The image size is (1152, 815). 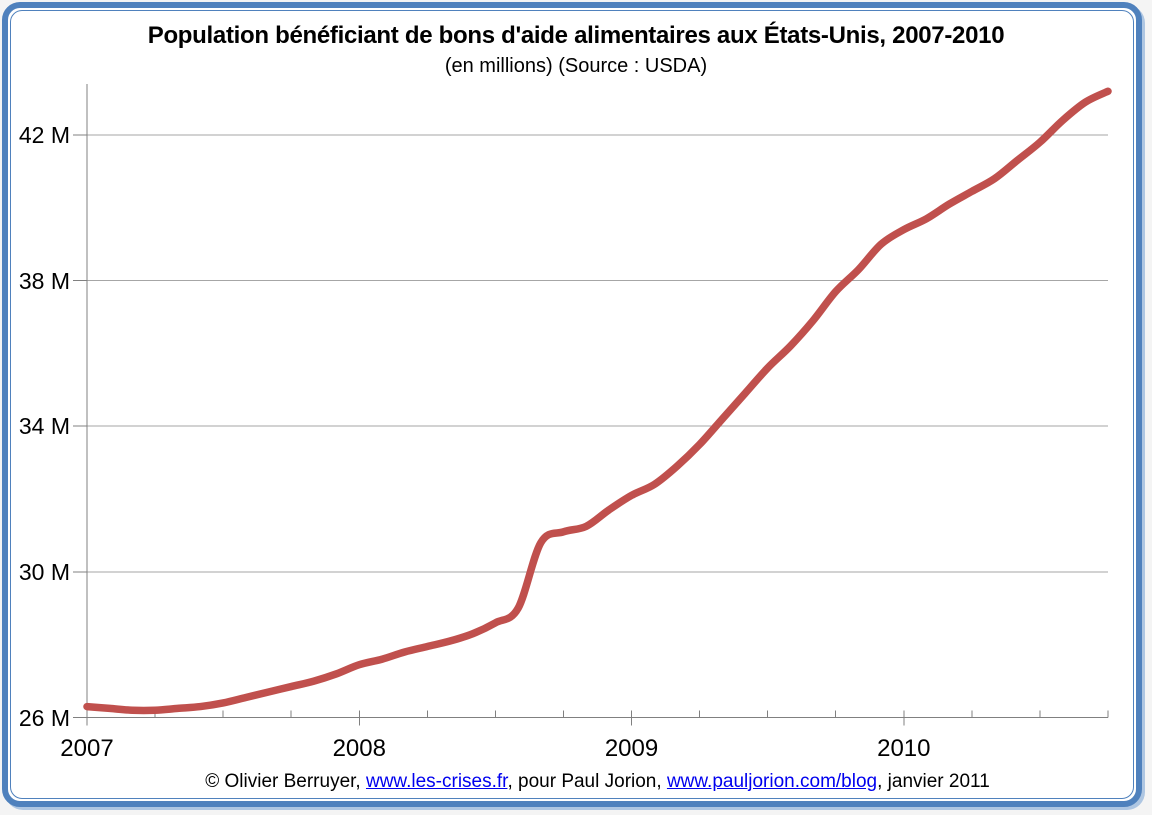 What do you see at coordinates (631, 748) in the screenshot?
I see `x-axis-label-2009: 2009` at bounding box center [631, 748].